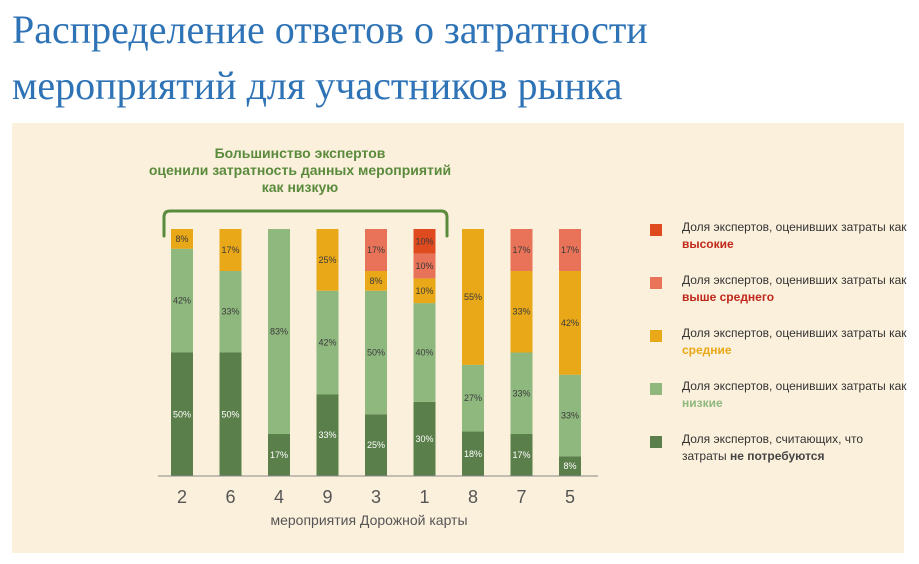  What do you see at coordinates (305, 223) in the screenshot?
I see `bracket-annotation` at bounding box center [305, 223].